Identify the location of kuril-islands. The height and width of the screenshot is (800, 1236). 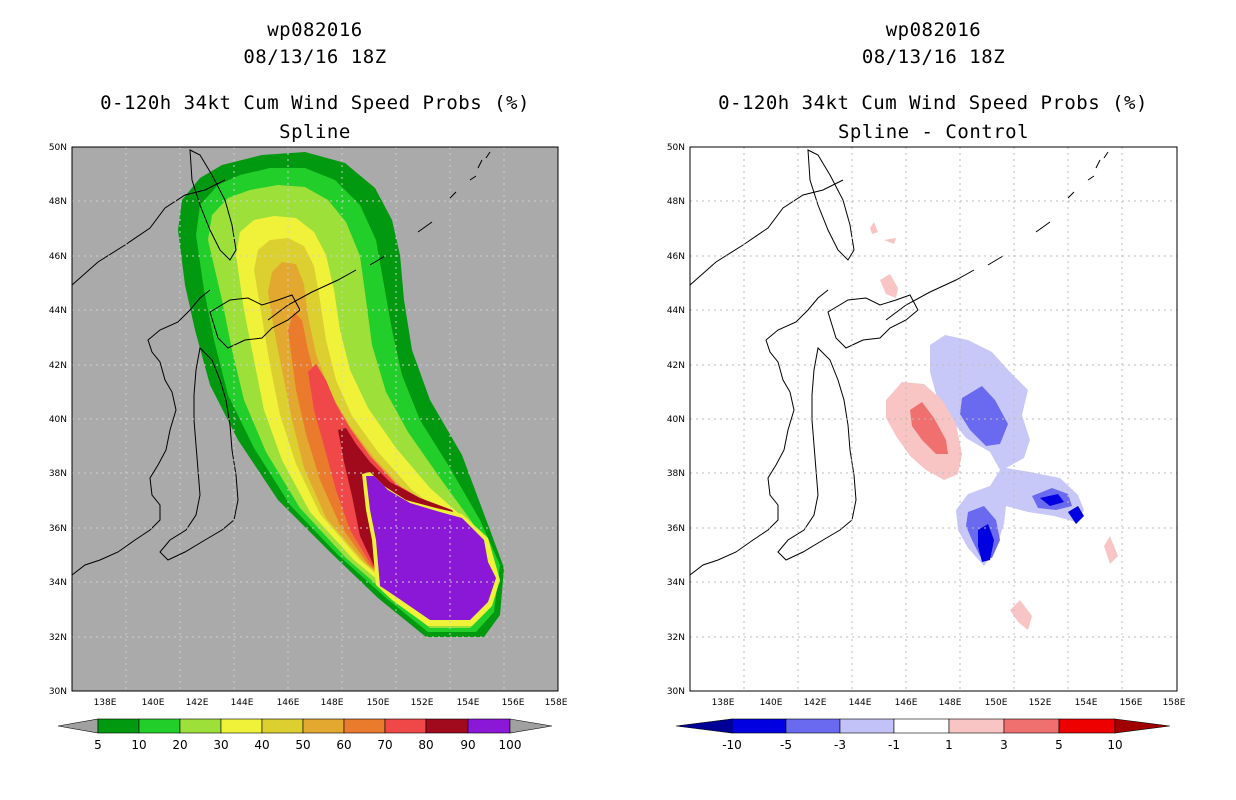
(997, 236).